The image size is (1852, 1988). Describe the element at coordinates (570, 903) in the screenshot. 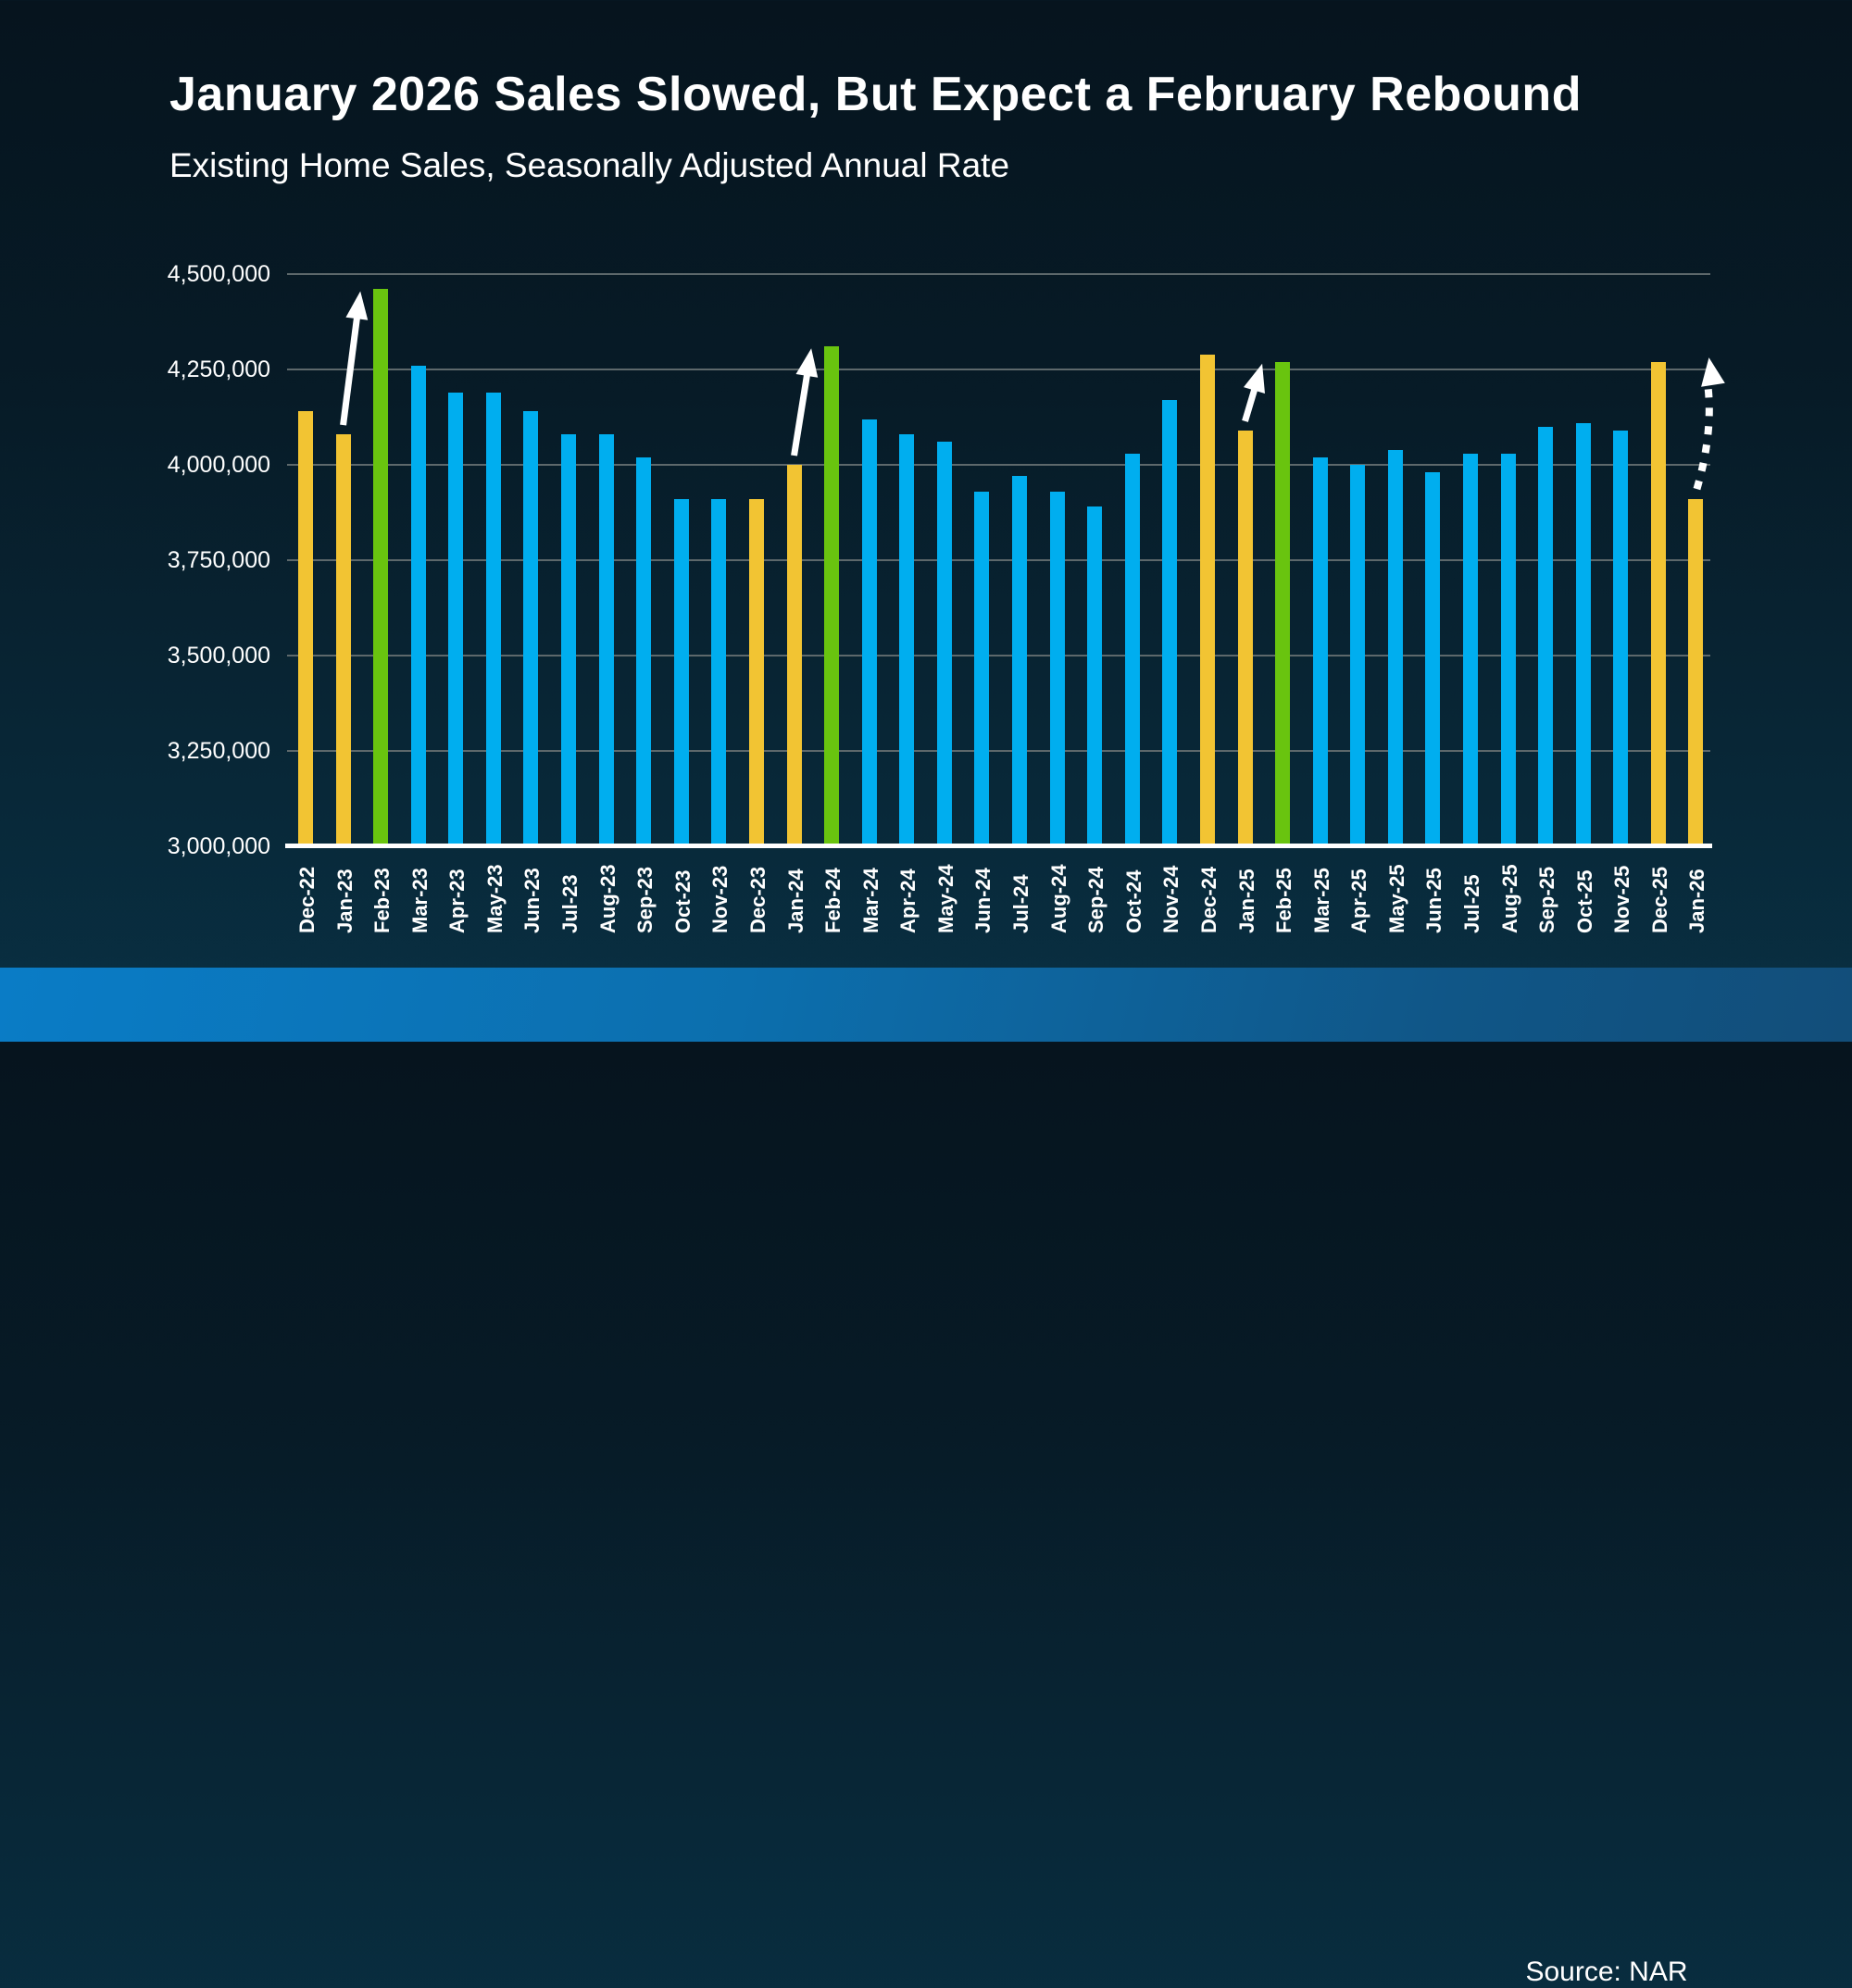

I see `x-axis-tick-label: Jul-23` at that location.